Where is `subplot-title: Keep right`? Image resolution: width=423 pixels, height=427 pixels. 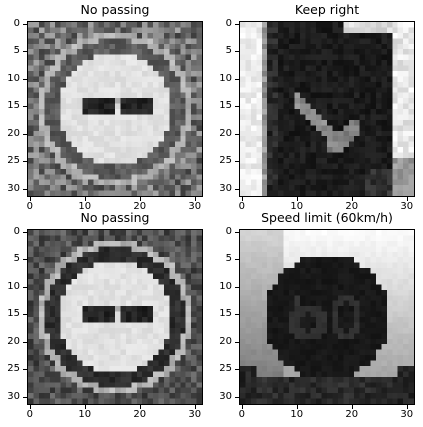 subplot-title: Keep right is located at coordinates (327, 9).